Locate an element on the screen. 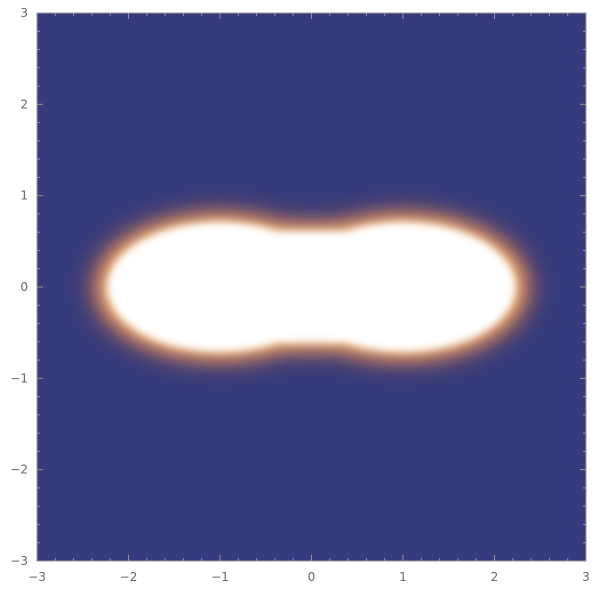 The image size is (600, 599). x-axis-tick-labels: −3 −2 −1 0 1 2 3 is located at coordinates (309, 577).